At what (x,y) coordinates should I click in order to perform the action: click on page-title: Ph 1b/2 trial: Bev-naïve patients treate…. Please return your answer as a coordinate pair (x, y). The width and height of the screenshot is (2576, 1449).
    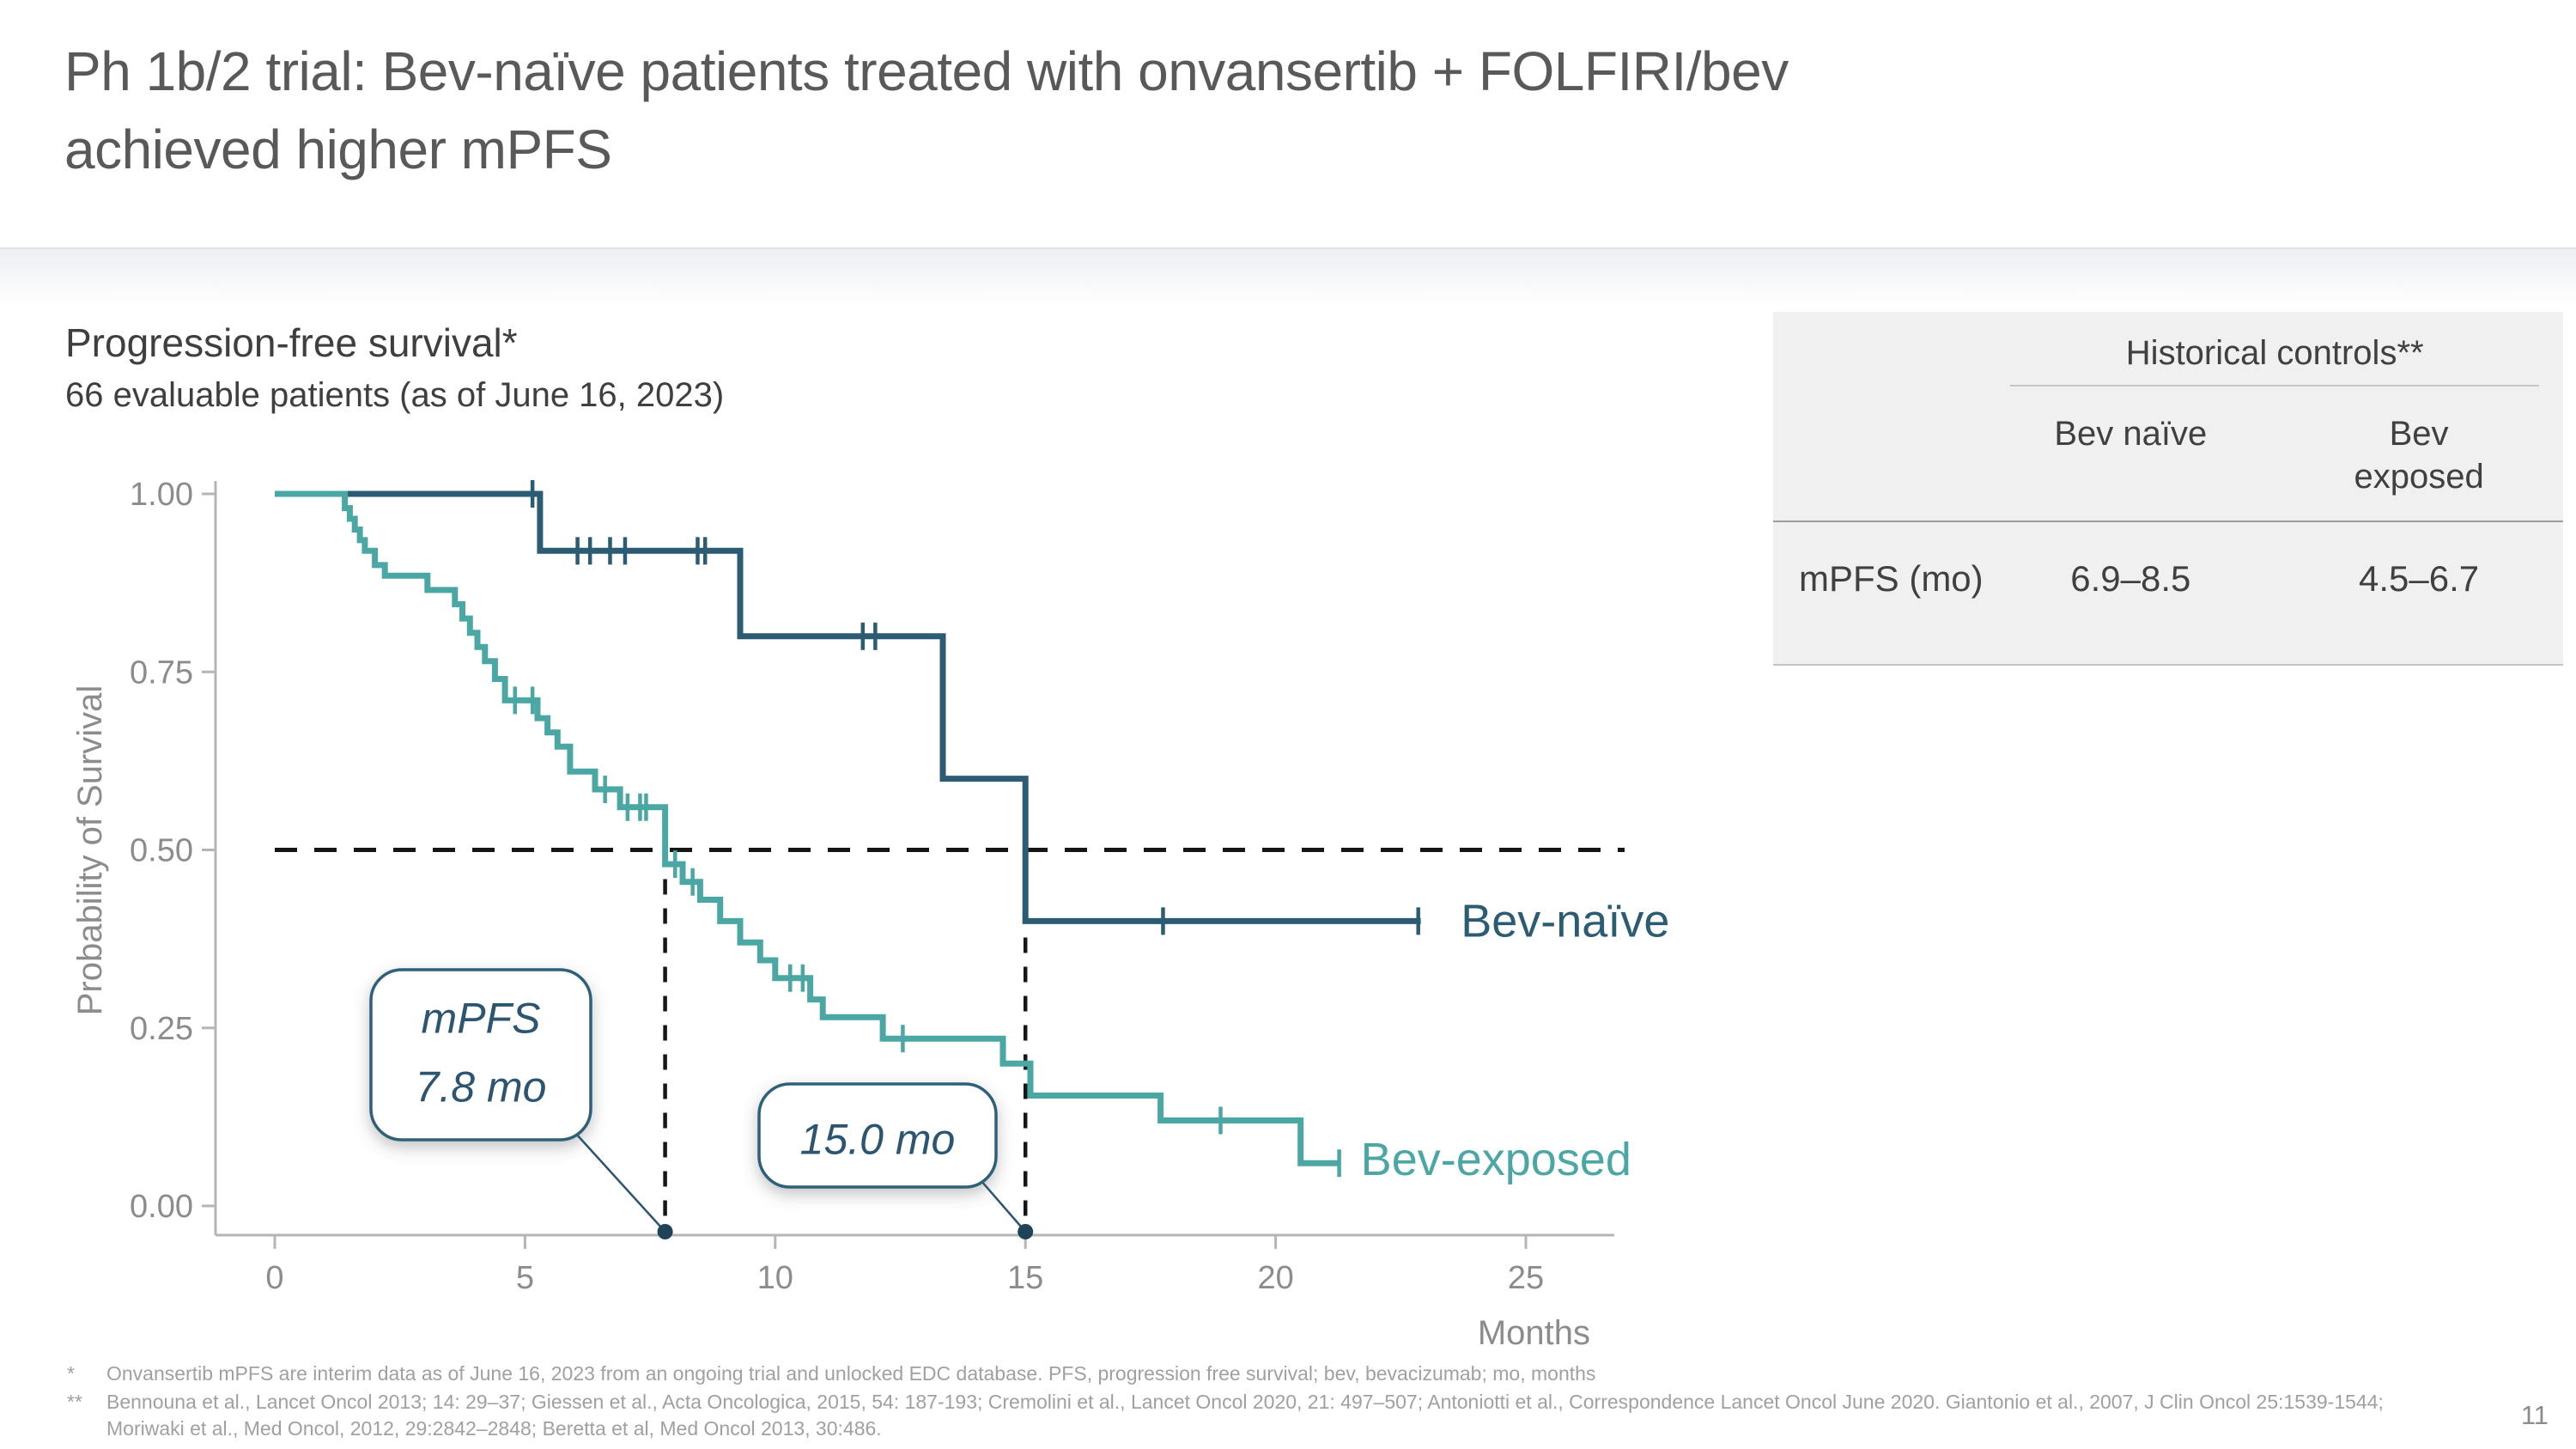
    Looking at the image, I should click on (1249, 111).